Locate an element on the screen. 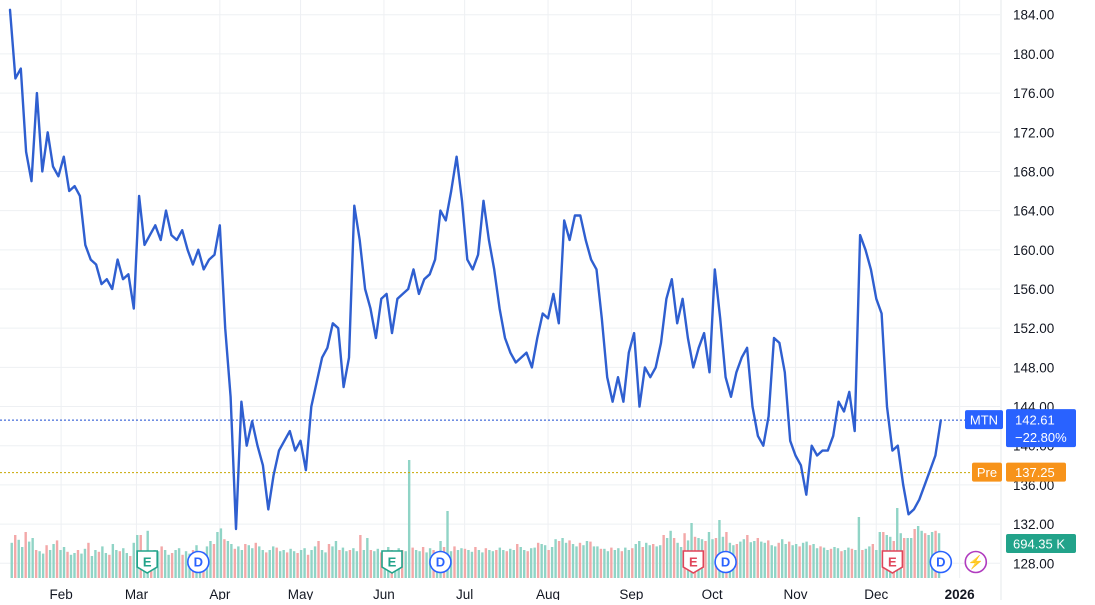  y-tick-label: 180.00 is located at coordinates (1033, 54).